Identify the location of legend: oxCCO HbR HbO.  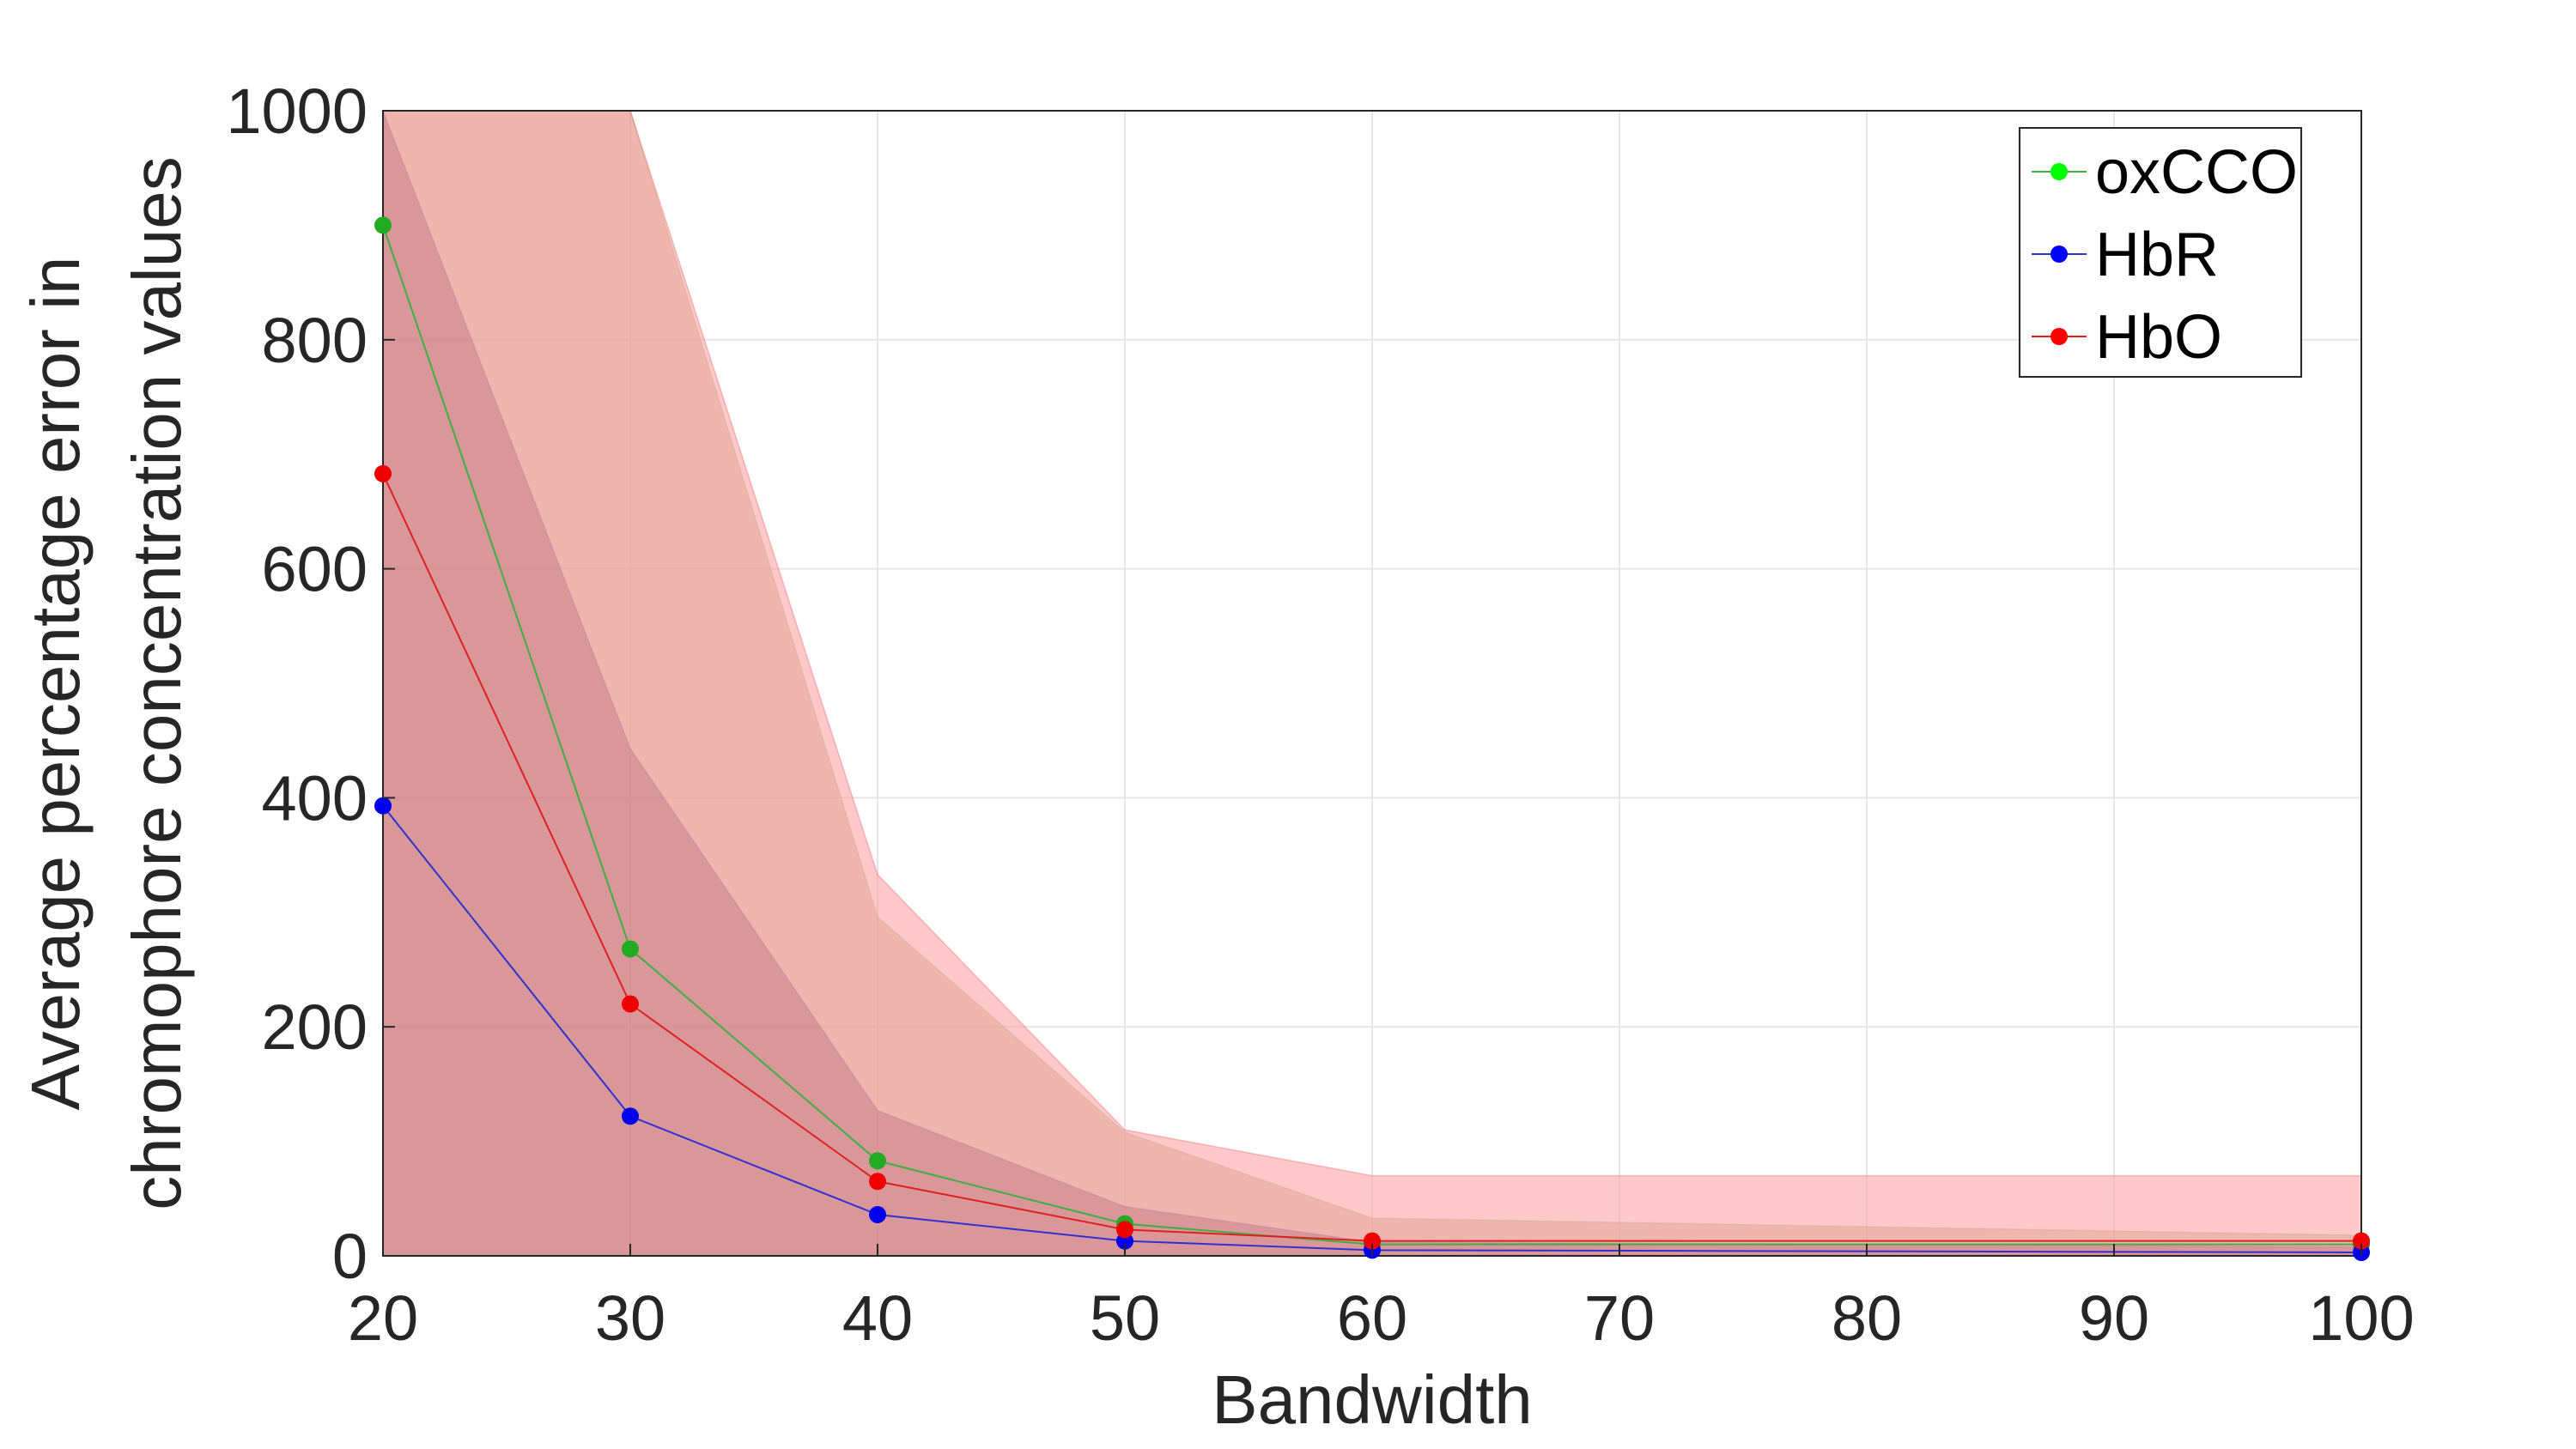
(2160, 252).